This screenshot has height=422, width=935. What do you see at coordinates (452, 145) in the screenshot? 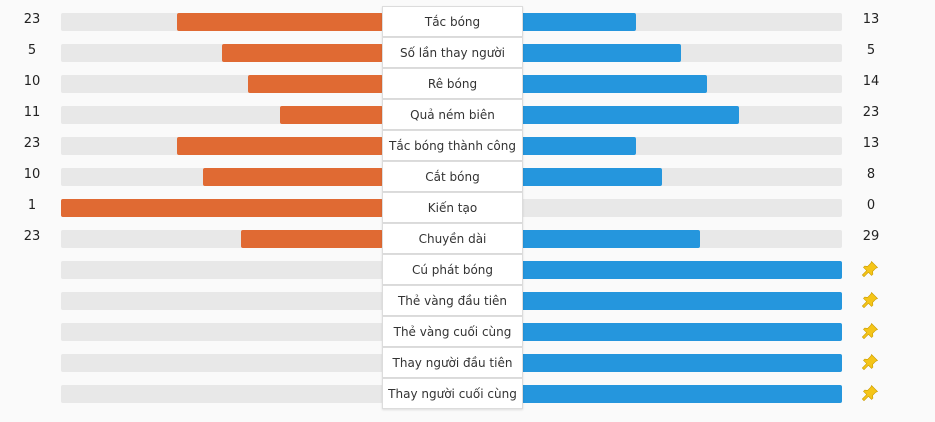
I see `stat-label: Tắc bóng thành công` at bounding box center [452, 145].